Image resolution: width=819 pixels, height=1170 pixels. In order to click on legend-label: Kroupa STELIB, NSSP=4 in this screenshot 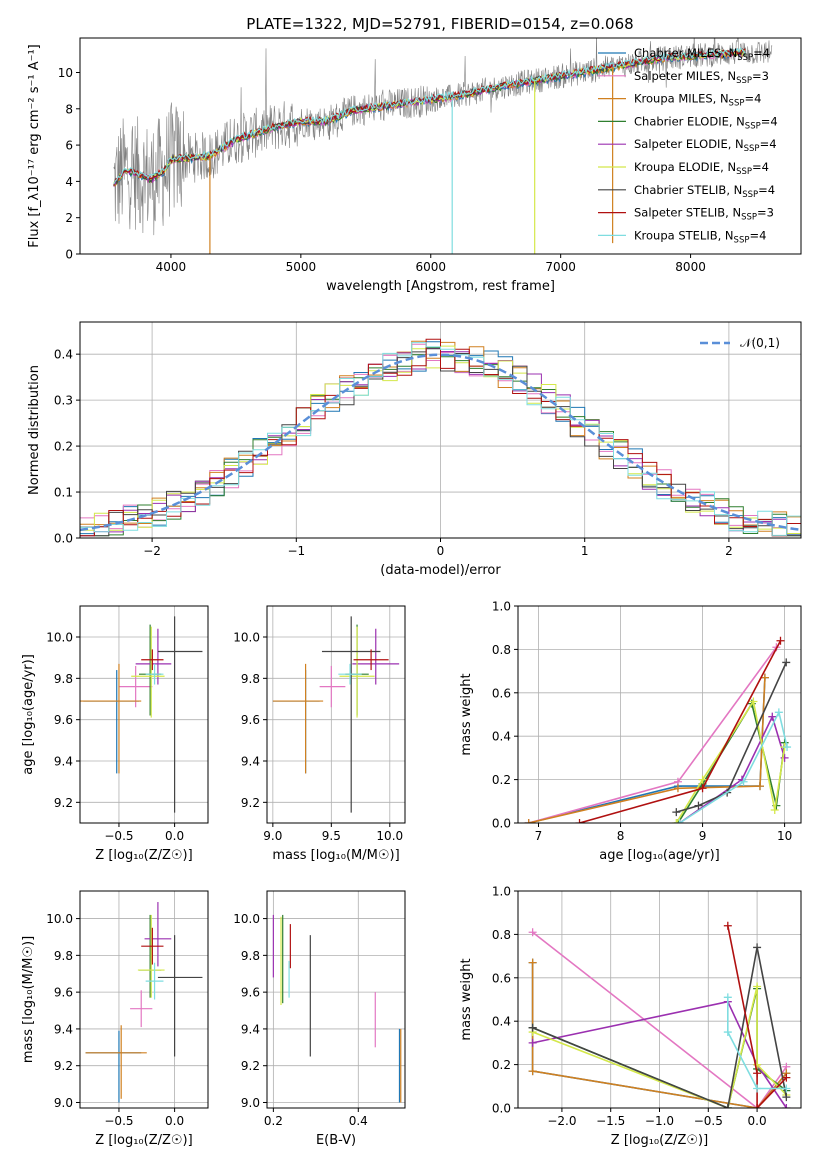, I will do `click(700, 236)`.